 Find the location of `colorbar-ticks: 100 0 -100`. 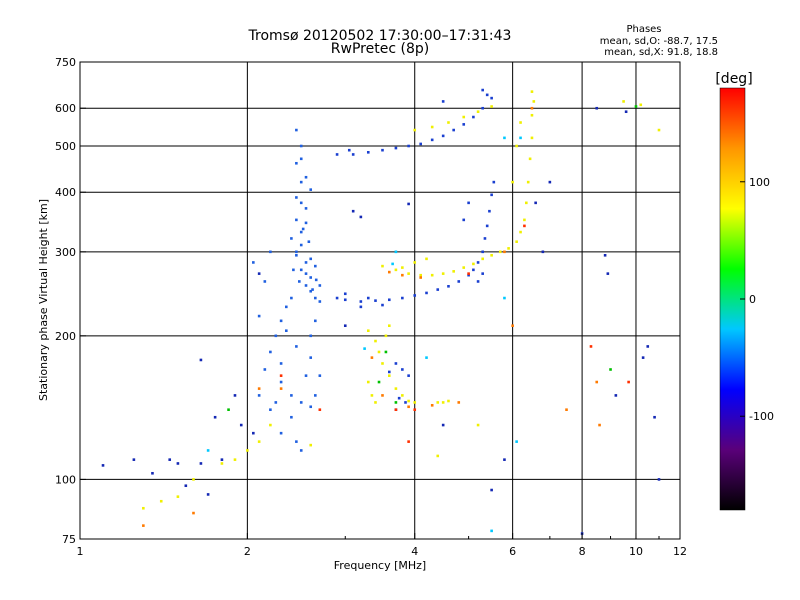

colorbar-ticks: 100 0 -100 is located at coordinates (757, 299).